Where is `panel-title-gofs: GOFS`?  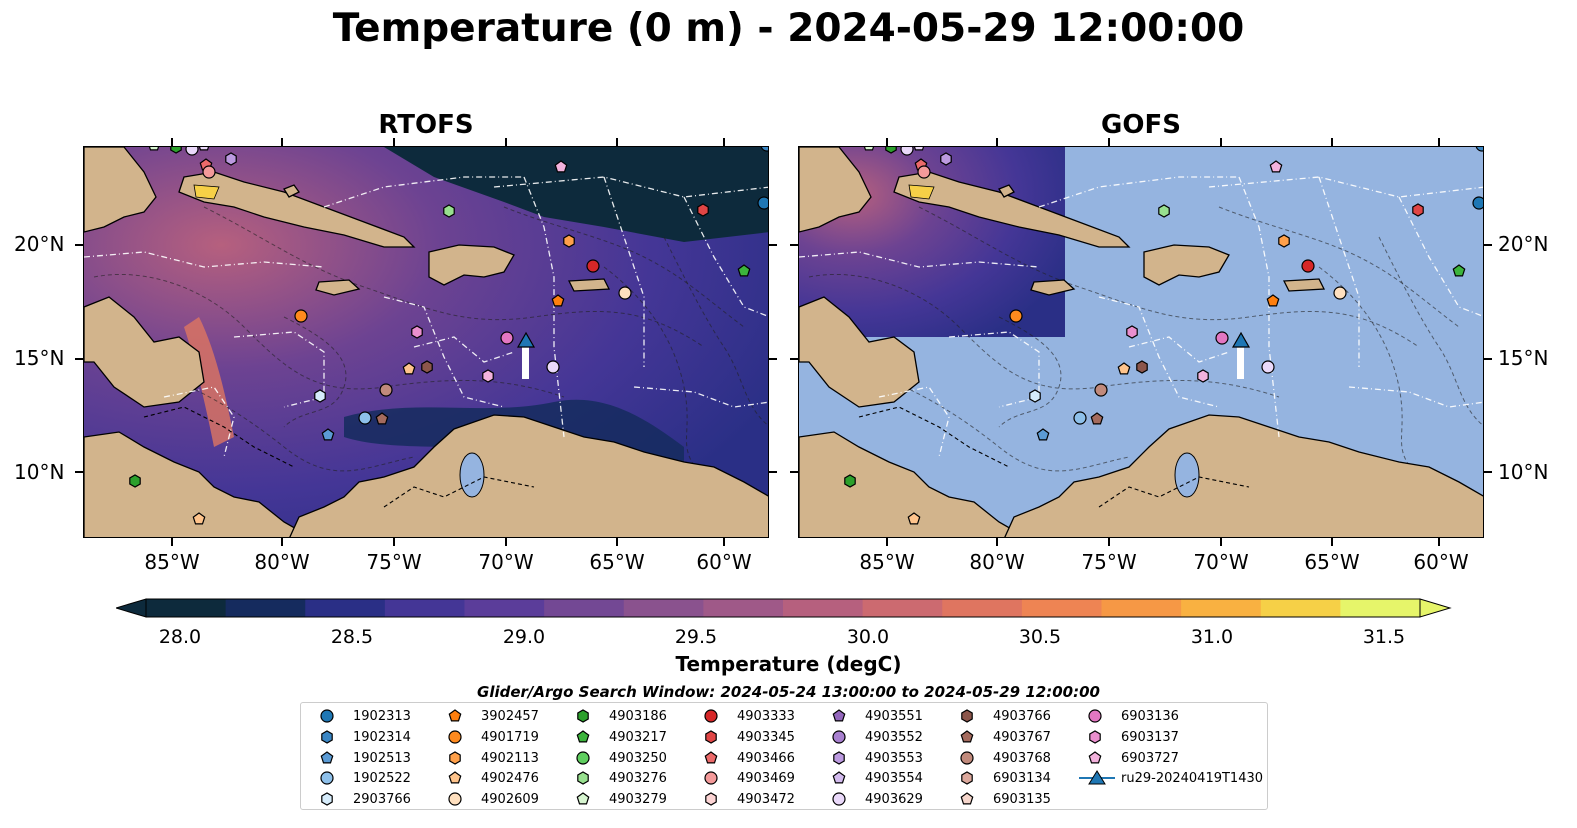
panel-title-gofs: GOFS is located at coordinates (1141, 125).